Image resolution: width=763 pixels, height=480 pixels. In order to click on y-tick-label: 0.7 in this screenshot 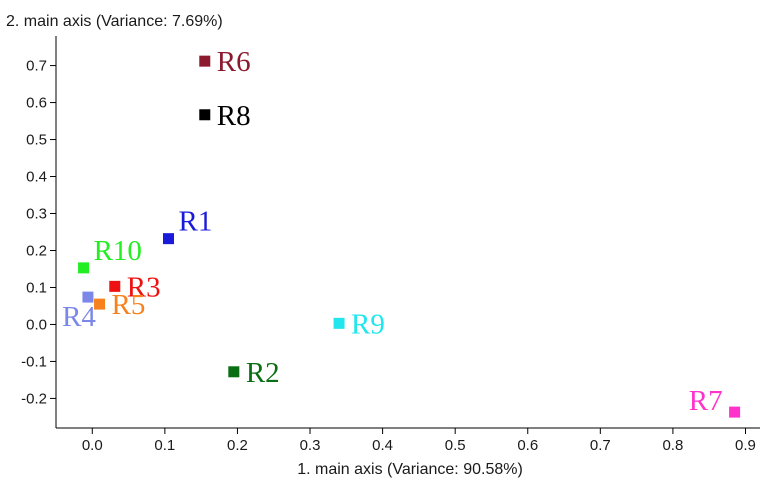, I will do `click(36, 66)`.